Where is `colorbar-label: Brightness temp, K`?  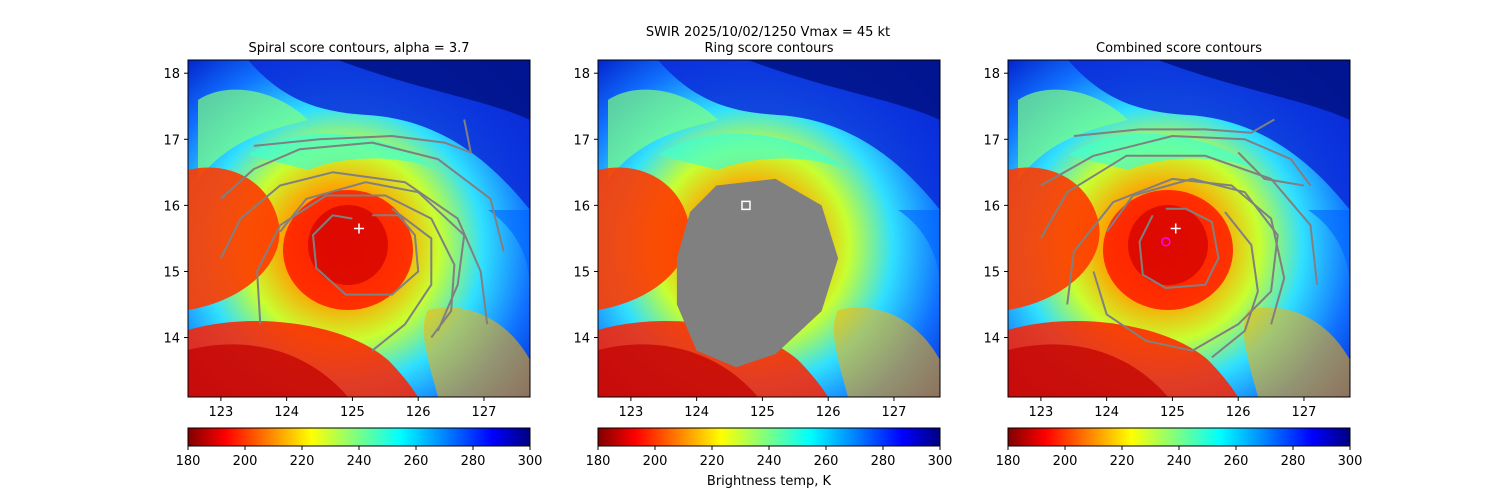
colorbar-label: Brightness temp, K is located at coordinates (769, 481).